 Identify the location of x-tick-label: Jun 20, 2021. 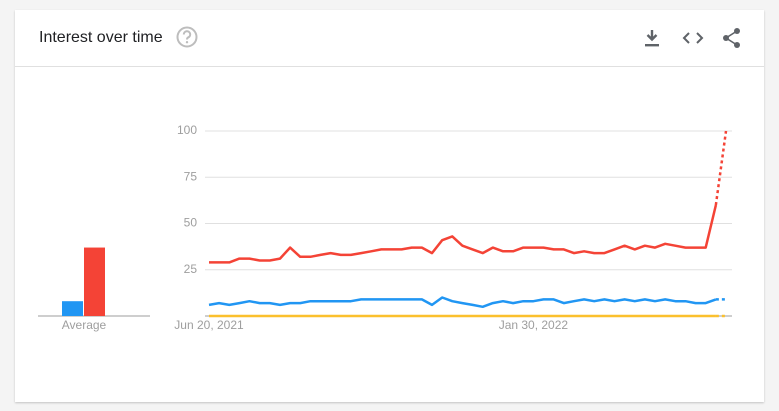
(209, 325).